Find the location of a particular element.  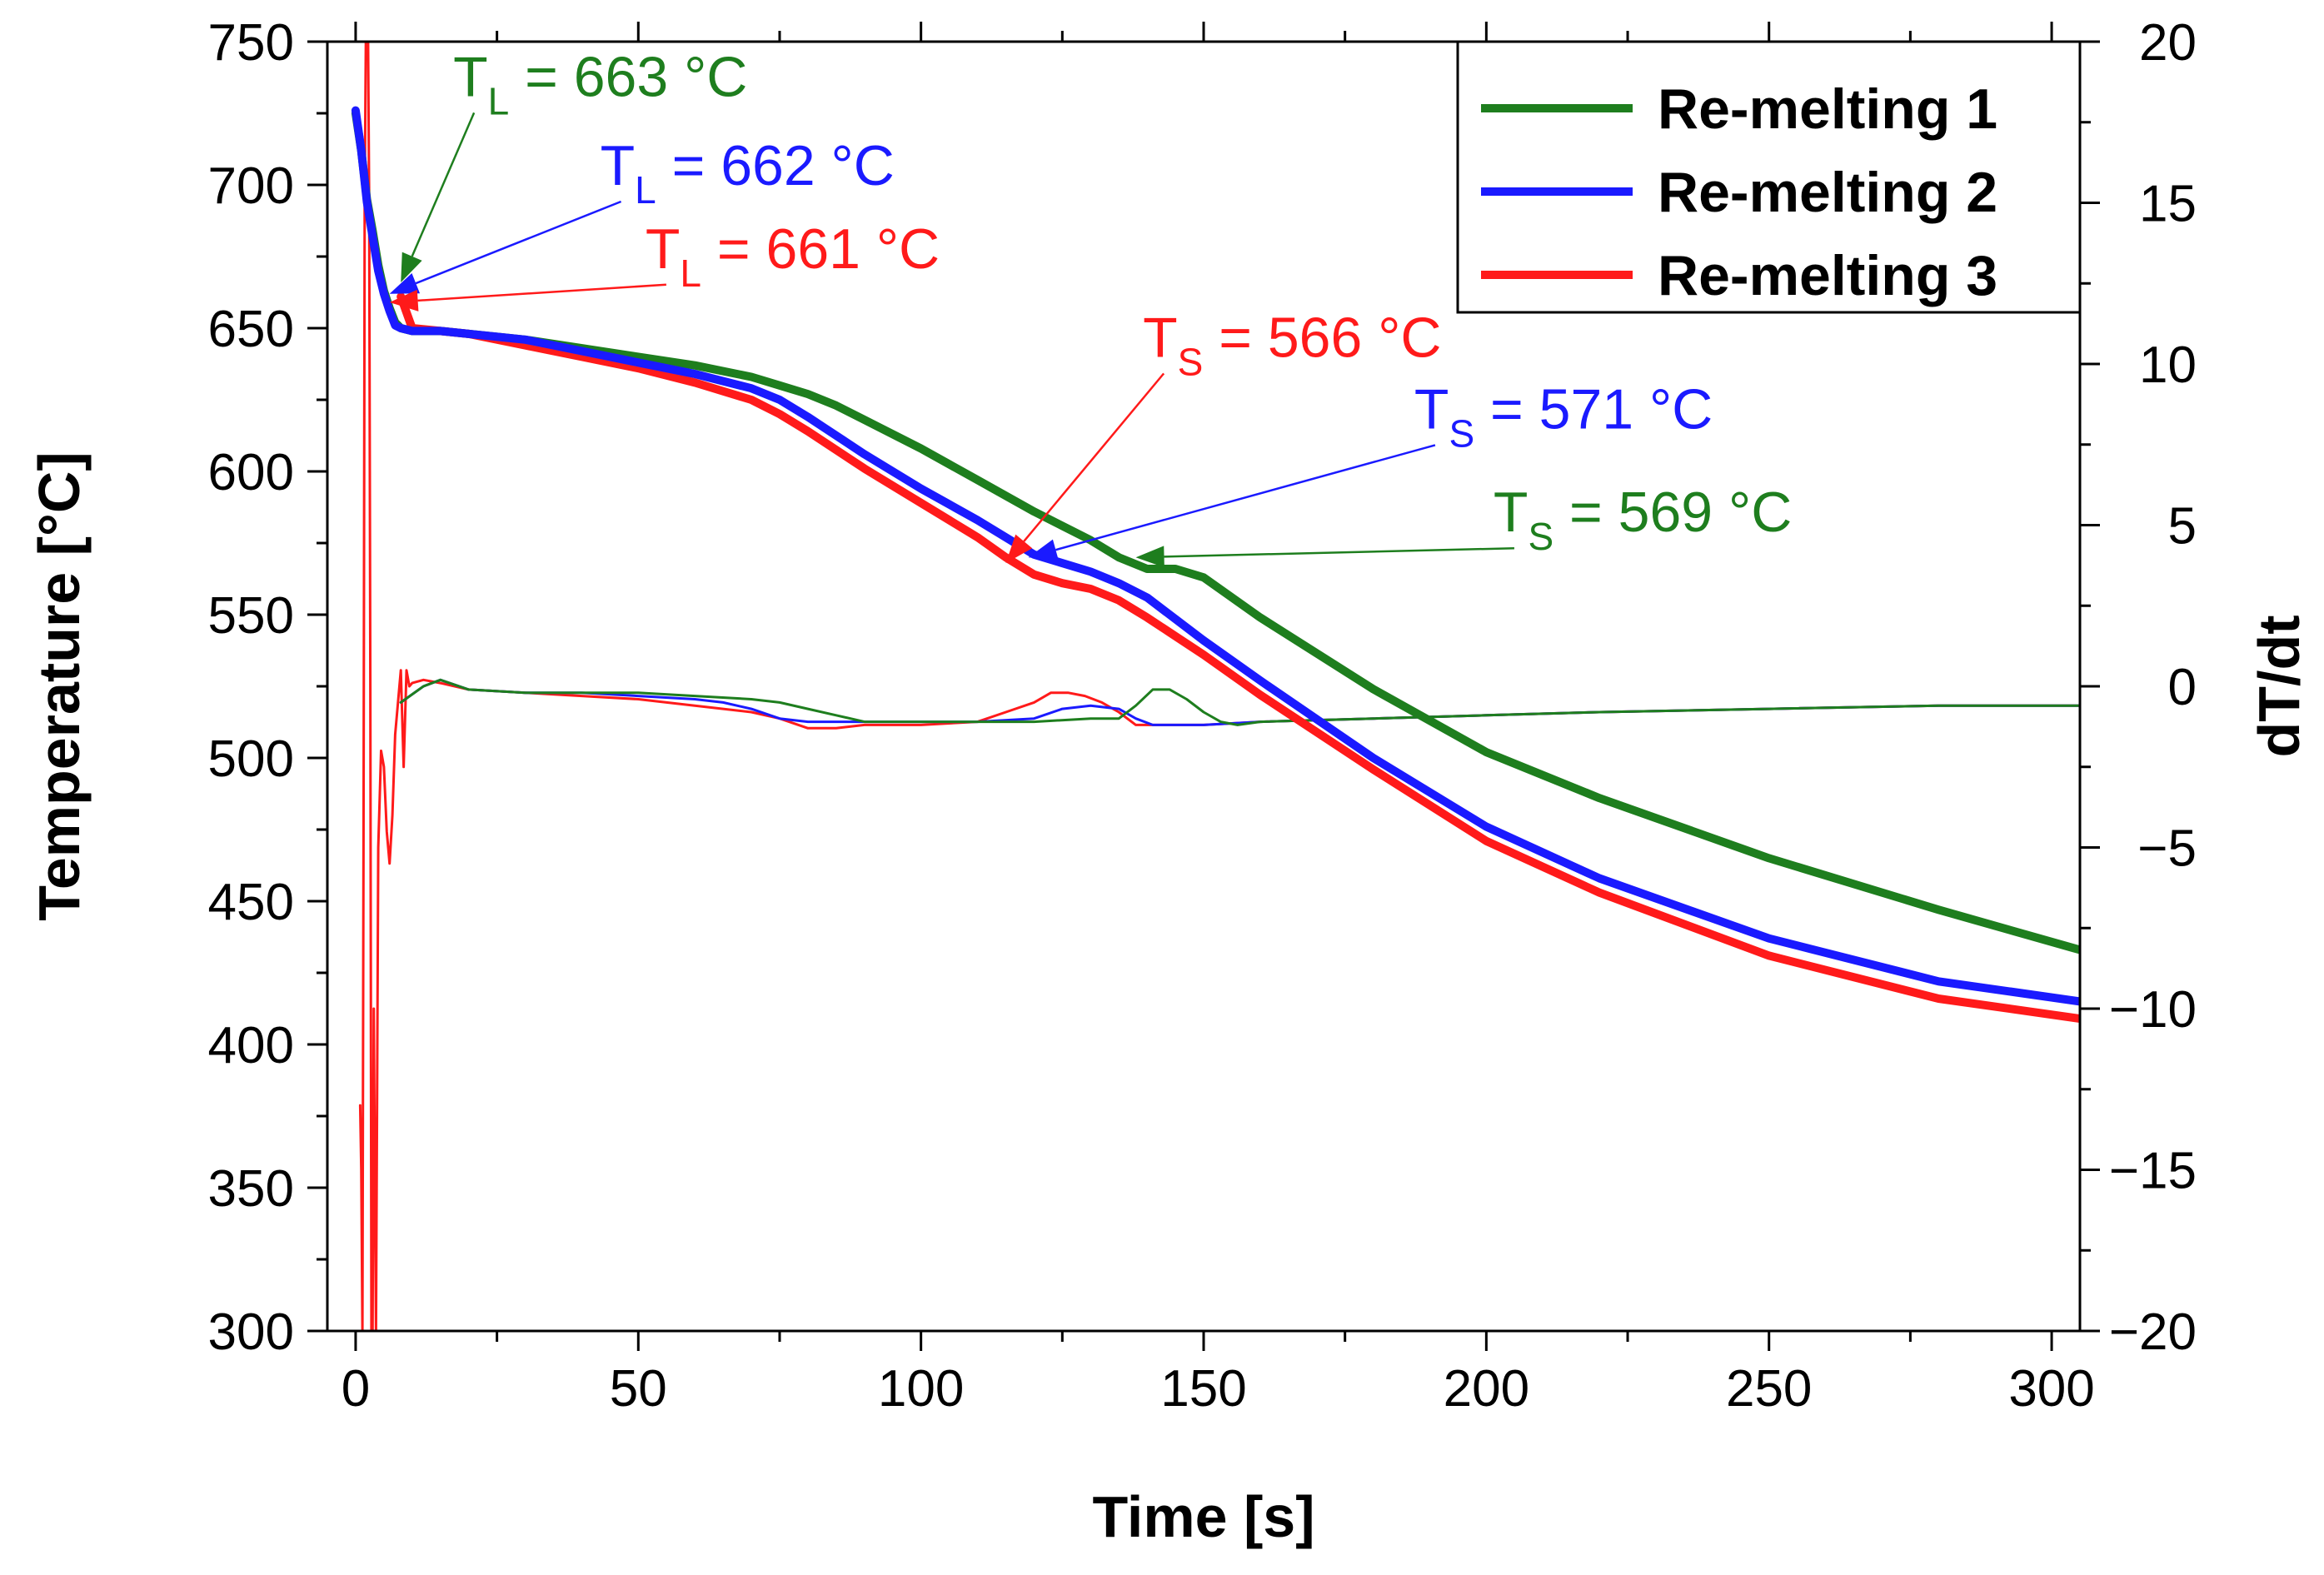

x-tick-label: 250 is located at coordinates (1769, 1389).